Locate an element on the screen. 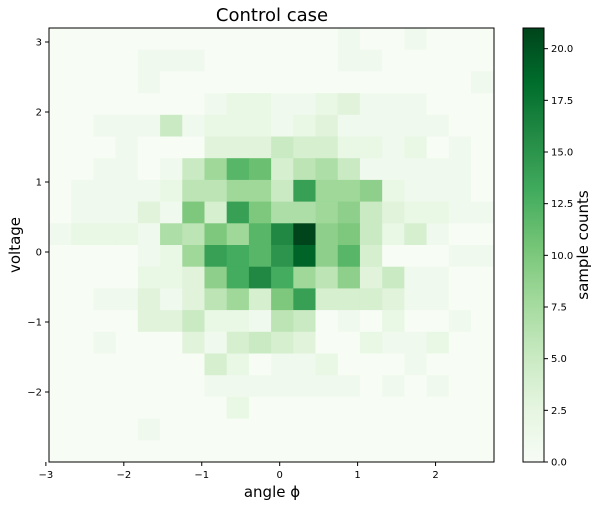 Image resolution: width=599 pixels, height=509 pixels. colorbar-tick-label: 17.5 is located at coordinates (562, 101).